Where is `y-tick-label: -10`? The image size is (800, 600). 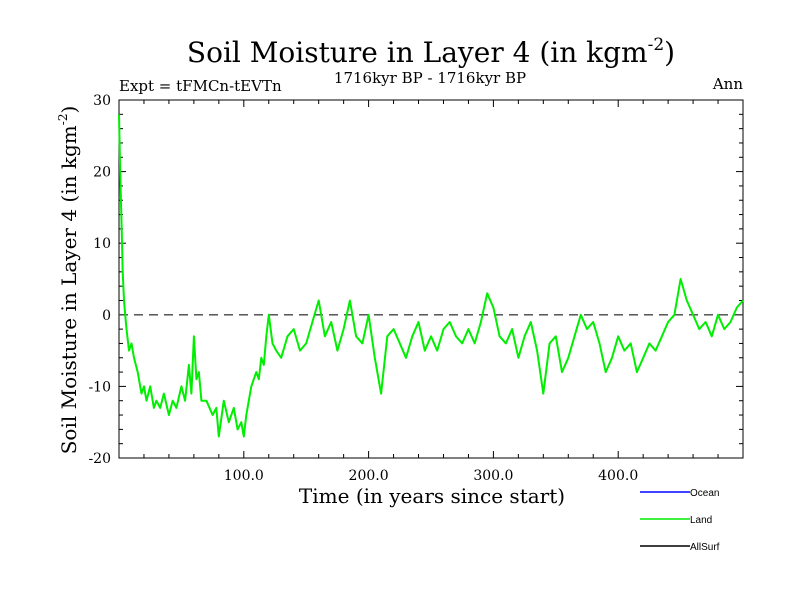
y-tick-label: -10 is located at coordinates (99, 387).